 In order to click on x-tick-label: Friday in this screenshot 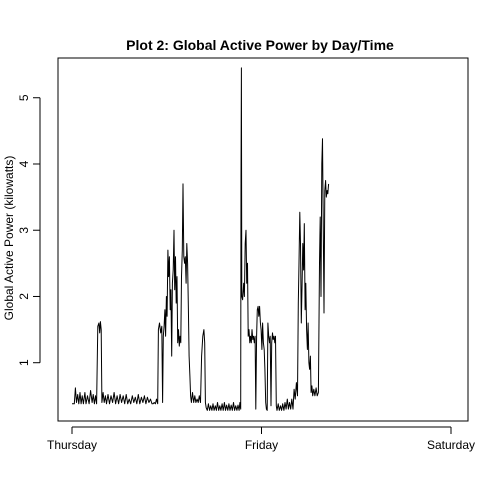, I will do `click(261, 445)`.